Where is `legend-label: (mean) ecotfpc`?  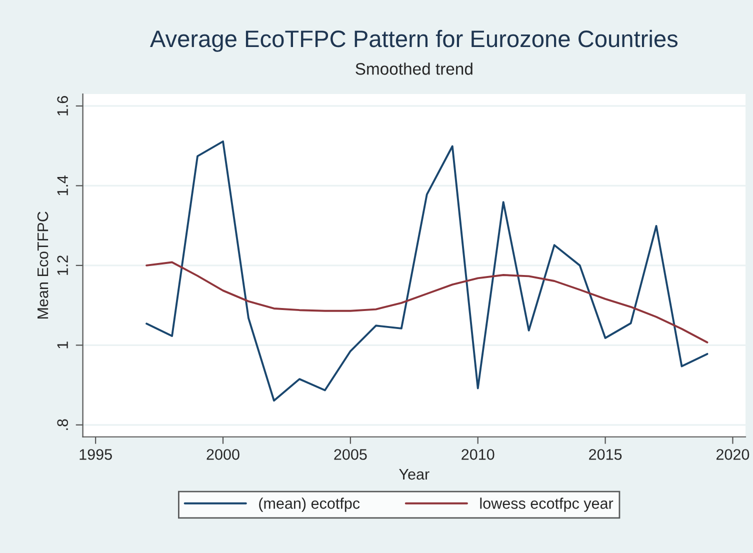
legend-label: (mean) ecotfpc is located at coordinates (309, 505).